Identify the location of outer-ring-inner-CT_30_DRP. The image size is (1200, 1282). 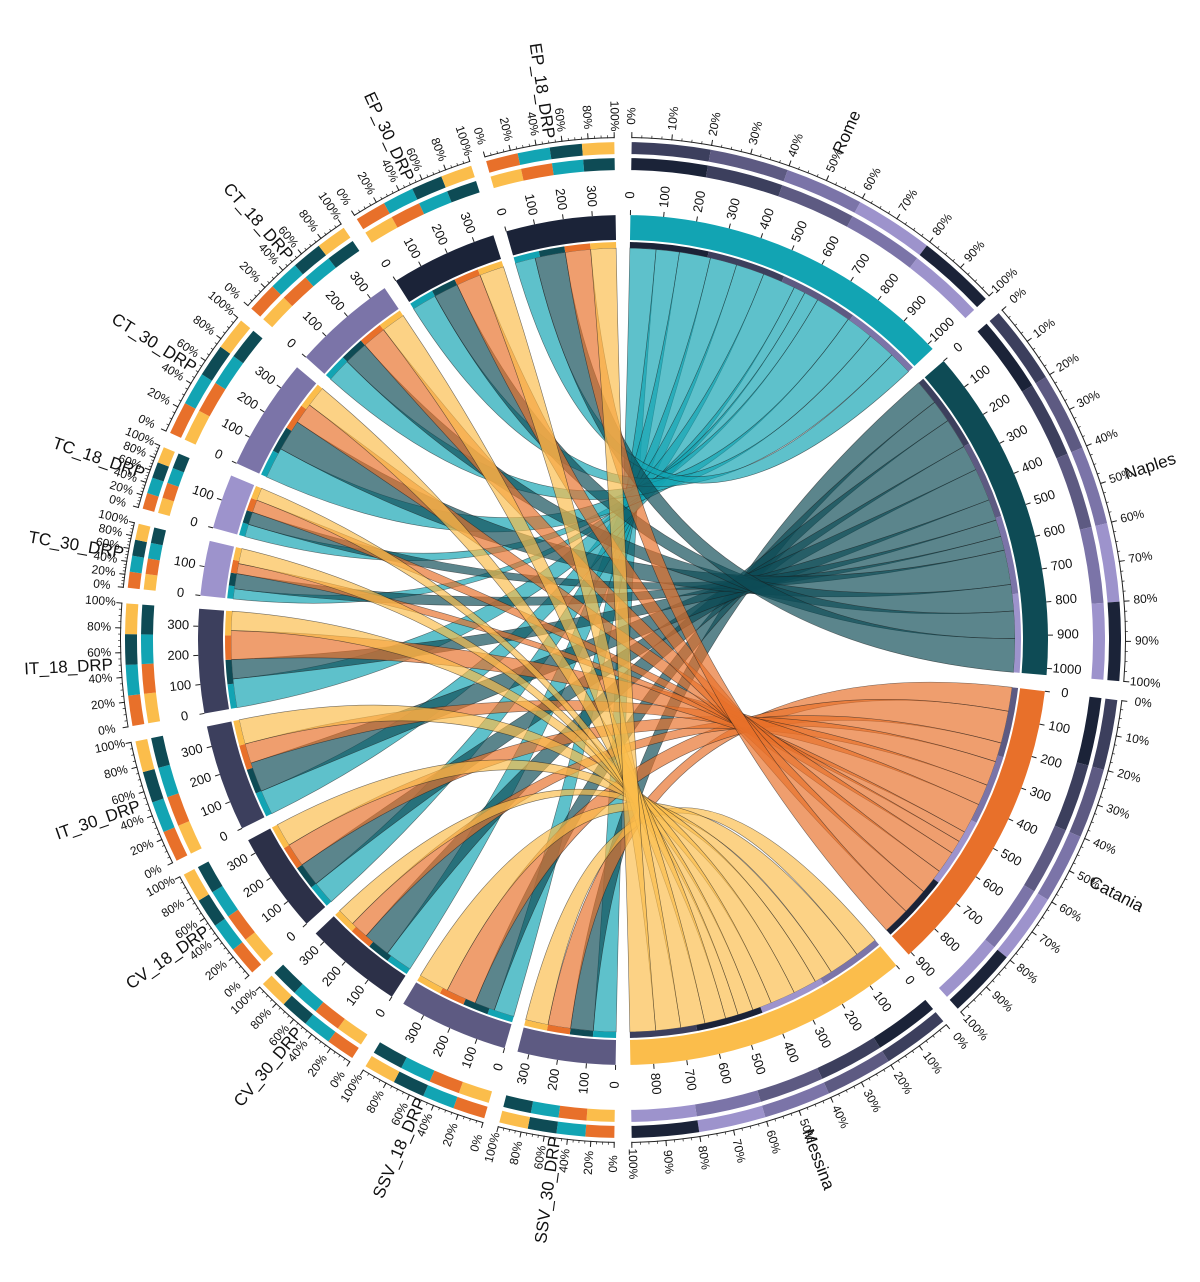
(229, 373).